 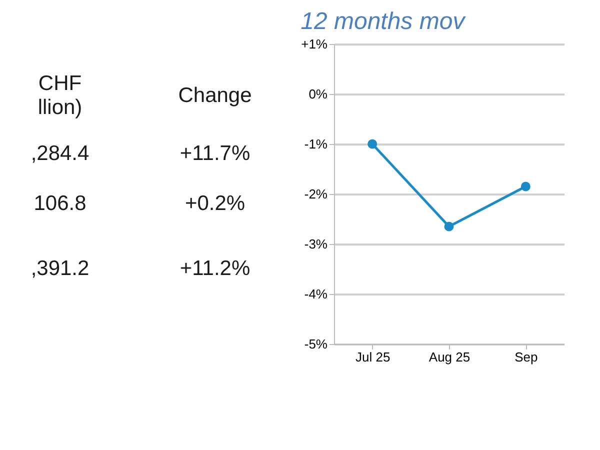 What do you see at coordinates (316, 194) in the screenshot?
I see `y-tick-label: -2%` at bounding box center [316, 194].